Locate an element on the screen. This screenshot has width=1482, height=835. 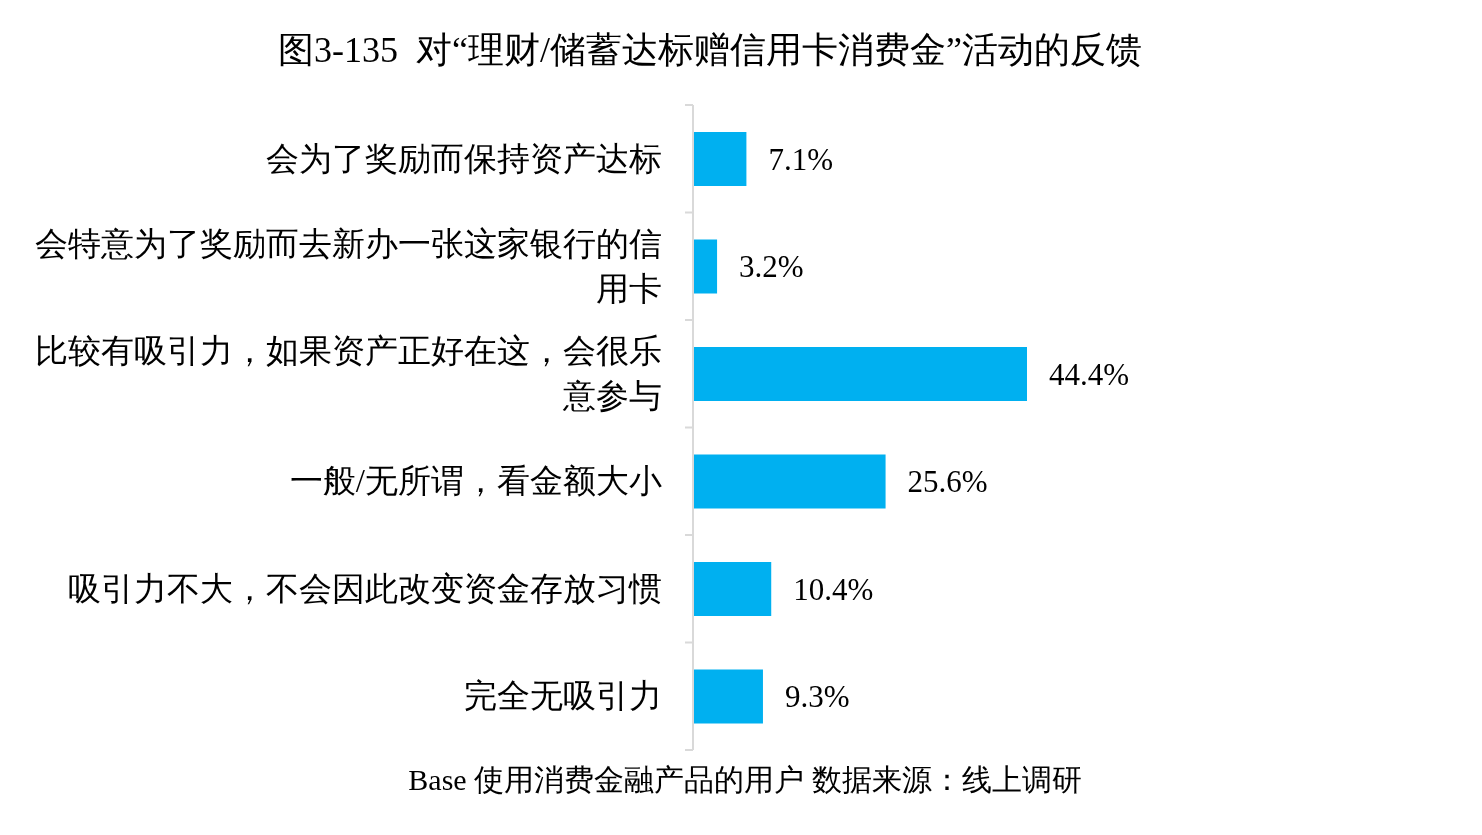
data-label: 7.1% is located at coordinates (800, 159).